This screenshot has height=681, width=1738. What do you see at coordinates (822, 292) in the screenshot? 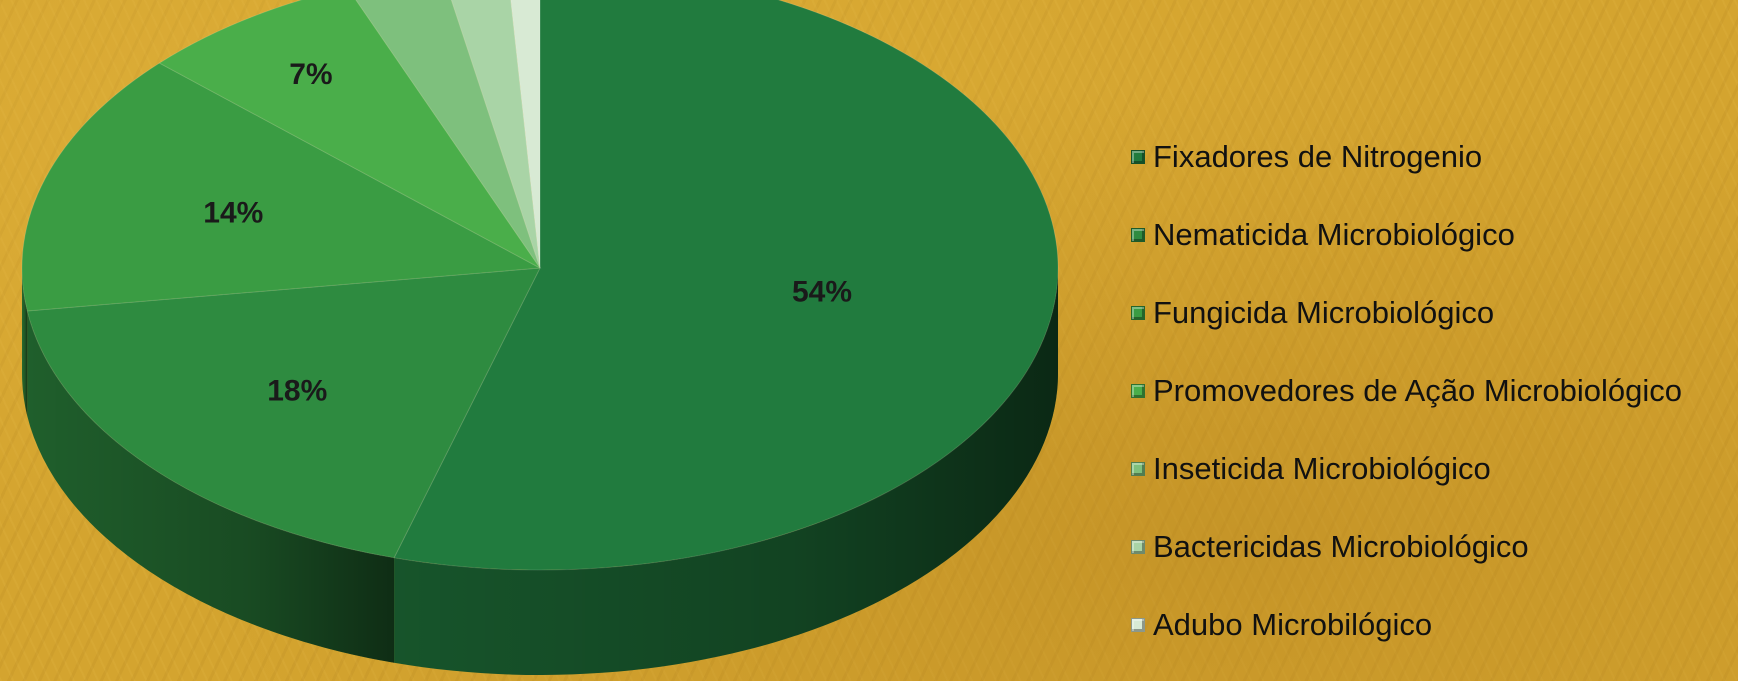
I see `slice-label-0: 54%` at bounding box center [822, 292].